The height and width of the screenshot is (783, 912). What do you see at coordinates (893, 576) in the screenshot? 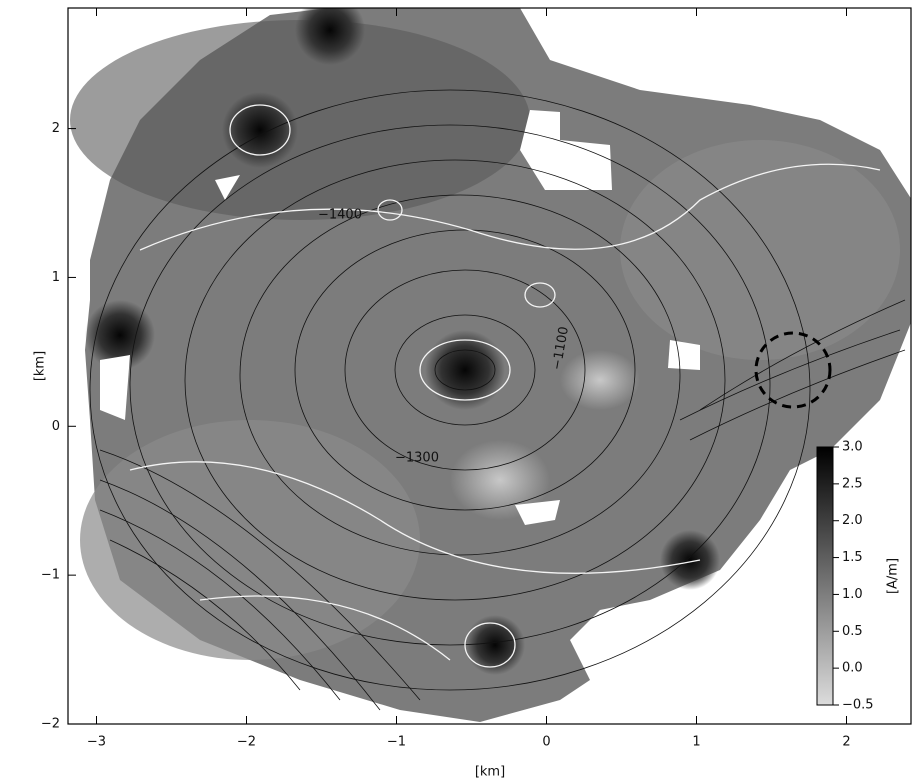
I see `colorbar-label: [A/m]` at bounding box center [893, 576].